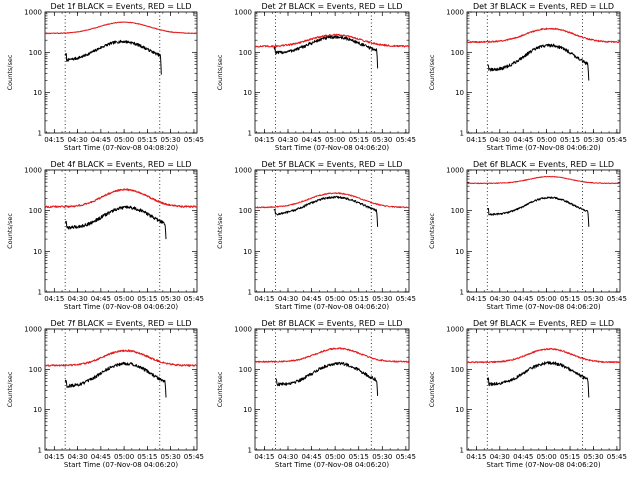 The width and height of the screenshot is (640, 484). Describe the element at coordinates (120, 323) in the screenshot. I see `plot-title: Det 7f BLACK = Events, RED = LLD` at that location.